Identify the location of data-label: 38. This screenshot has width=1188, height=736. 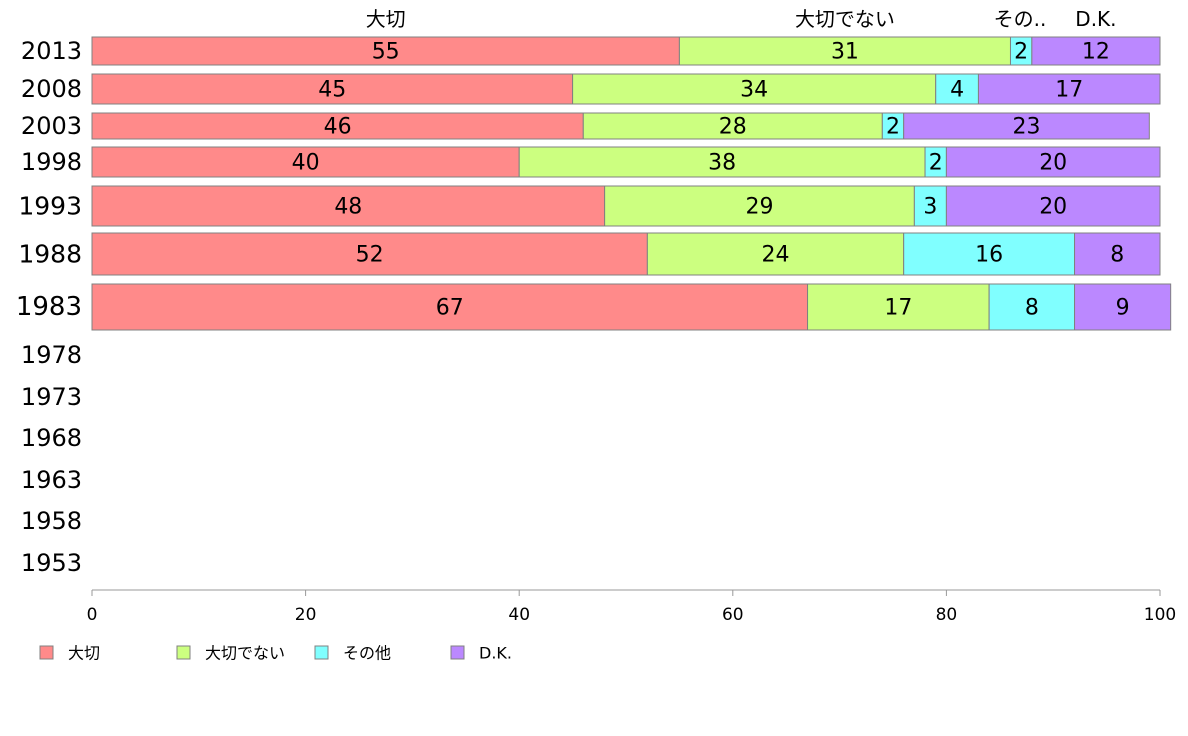
(722, 163).